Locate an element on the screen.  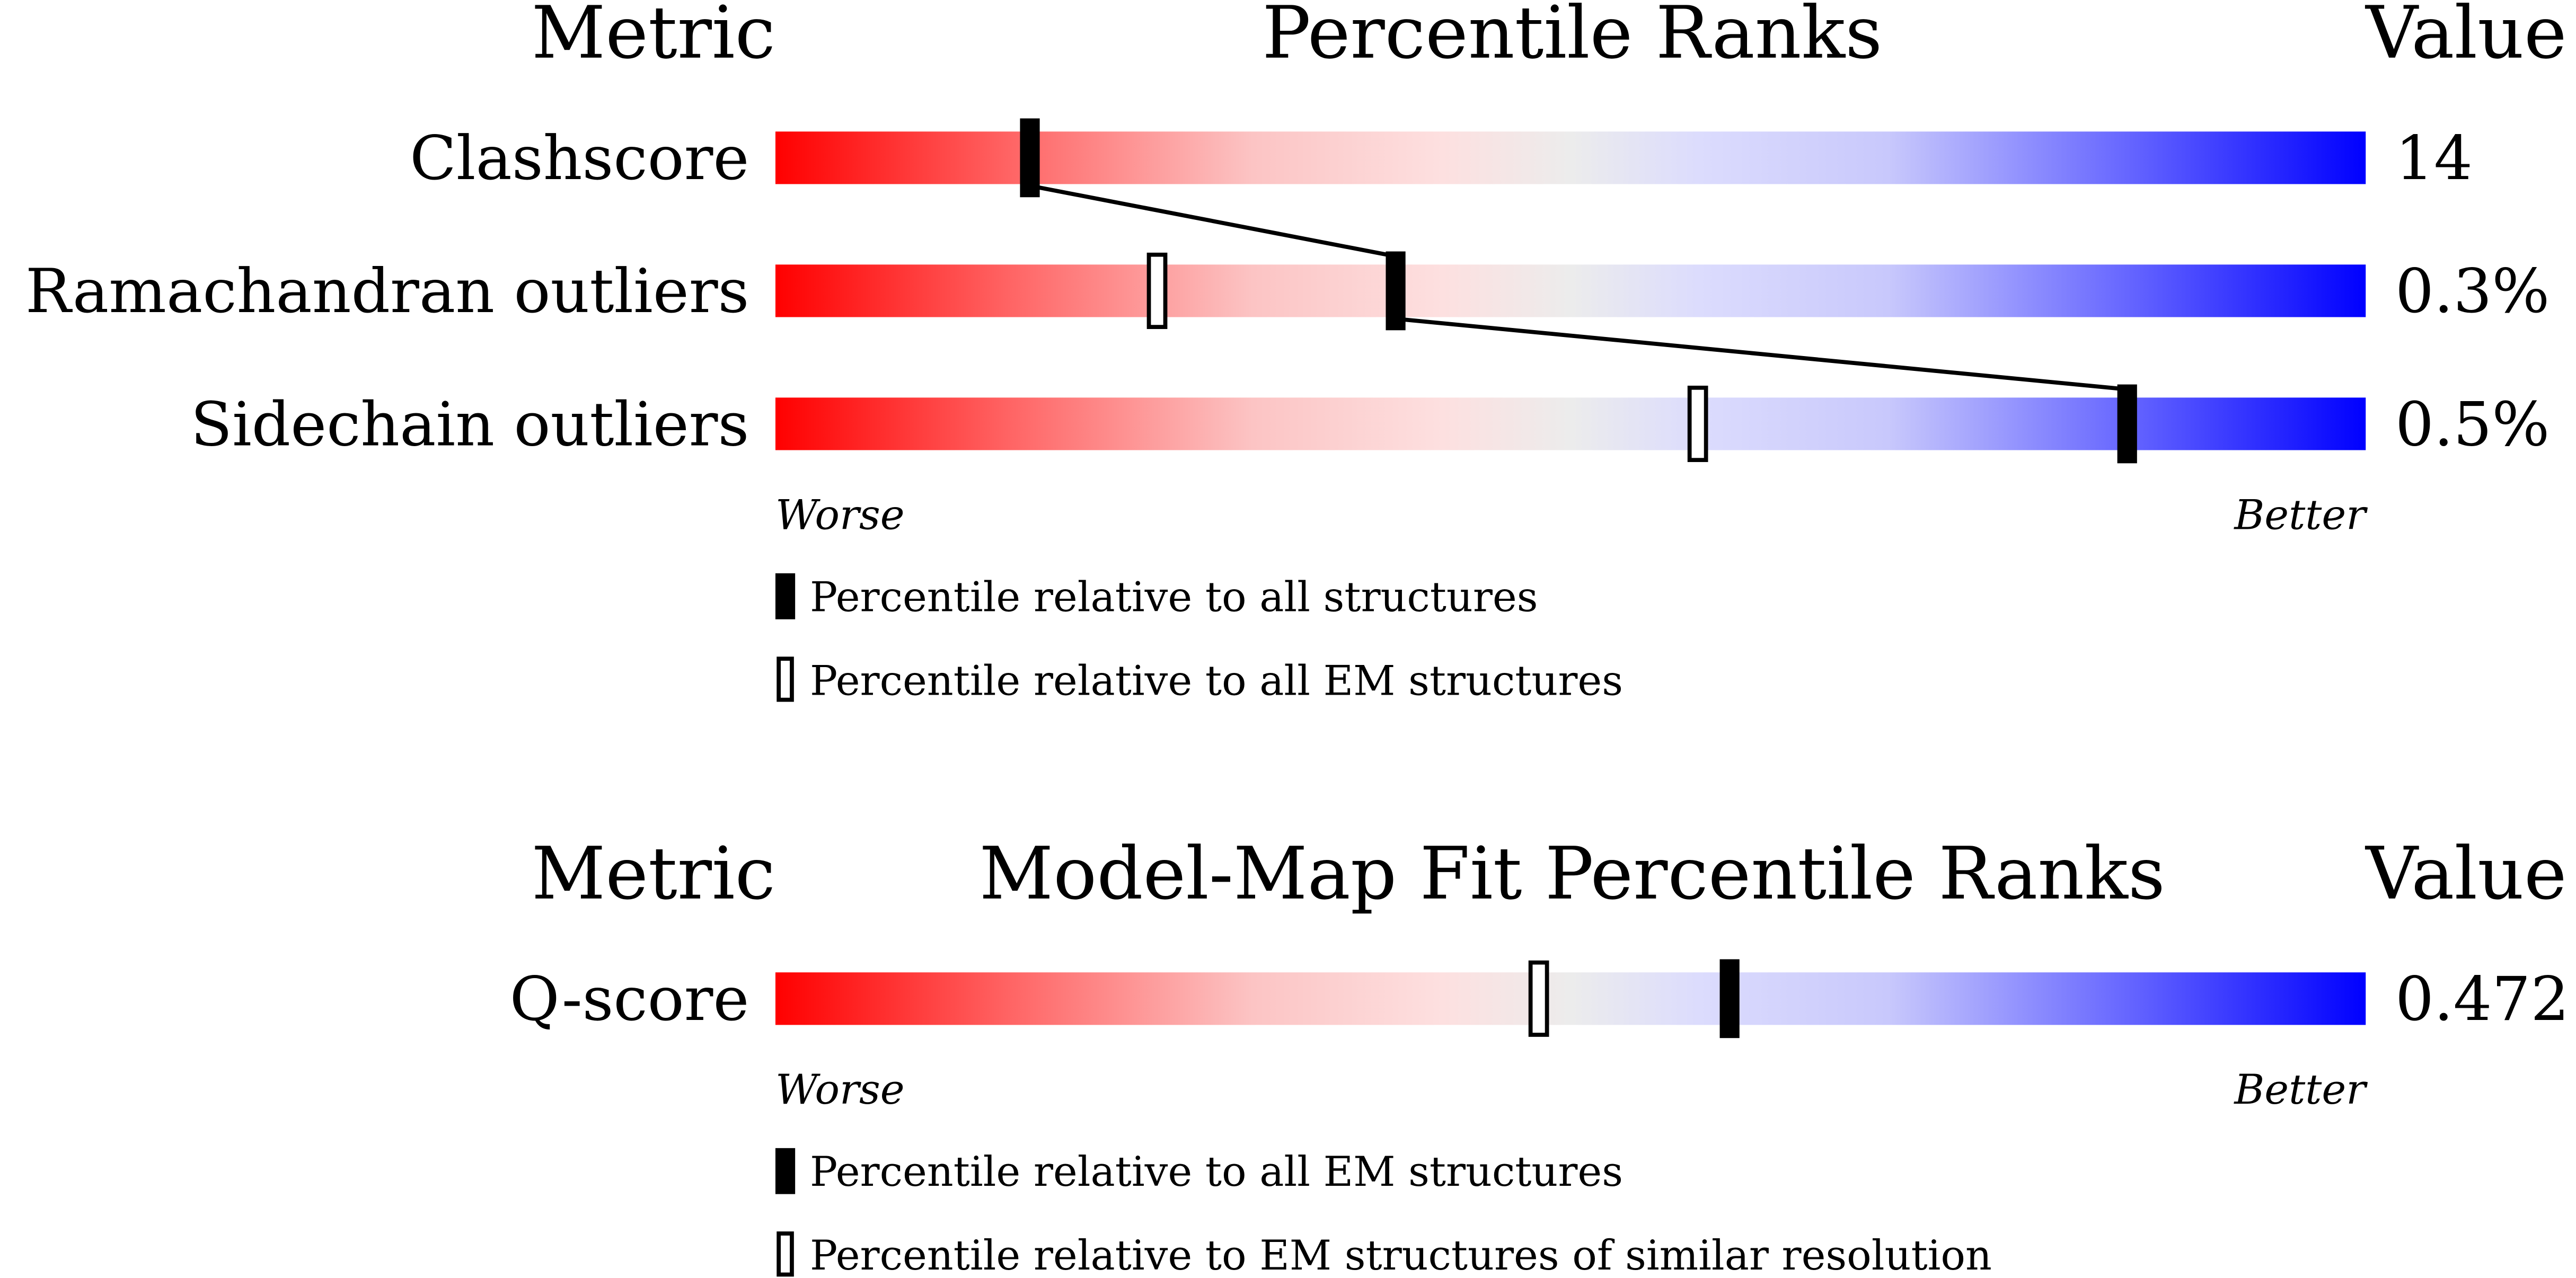
metric-label: Ramachandran outliers is located at coordinates (387, 291).